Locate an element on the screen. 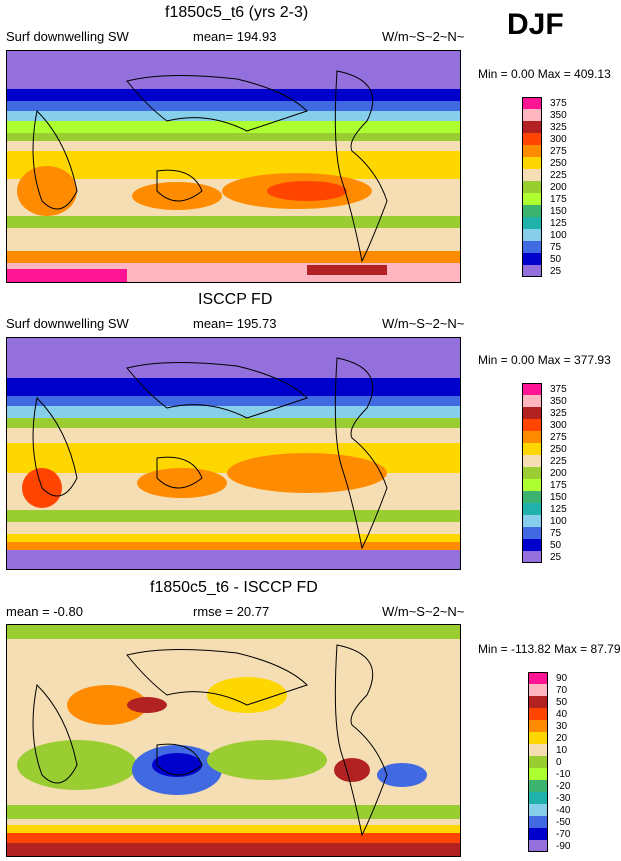  colorbar-level-label: -30 is located at coordinates (563, 798).